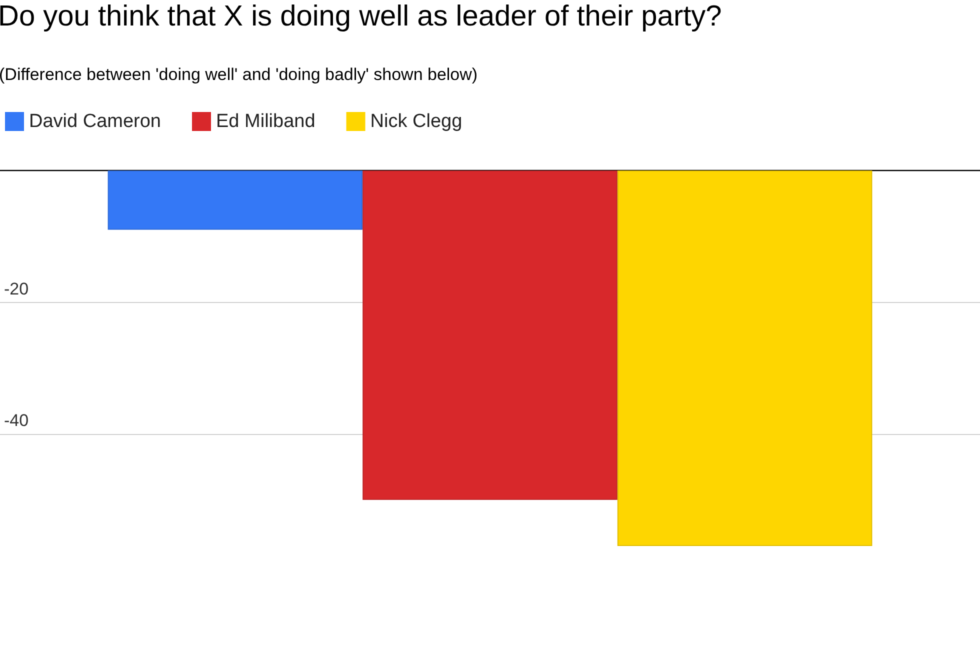 Image resolution: width=980 pixels, height=653 pixels. I want to click on legend-label: Nick Clegg, so click(416, 121).